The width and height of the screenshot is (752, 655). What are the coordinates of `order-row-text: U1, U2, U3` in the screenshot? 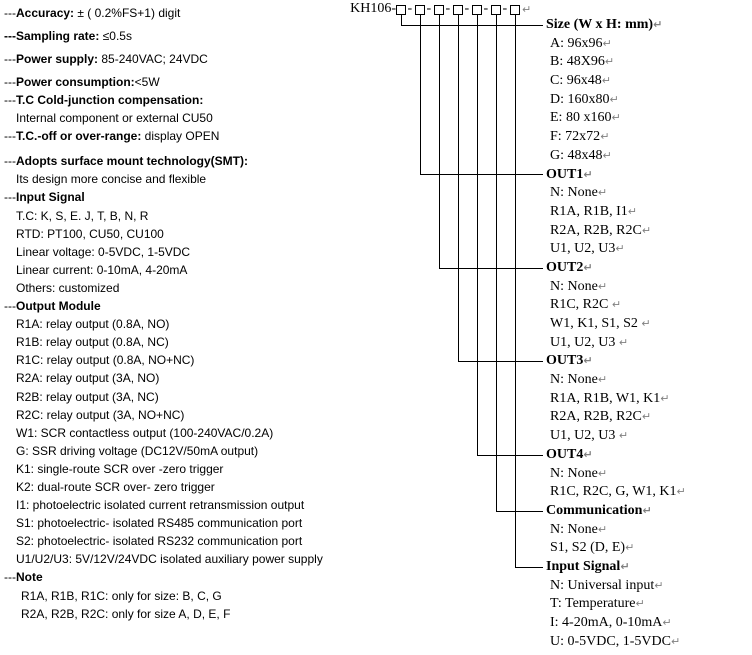 It's located at (583, 249).